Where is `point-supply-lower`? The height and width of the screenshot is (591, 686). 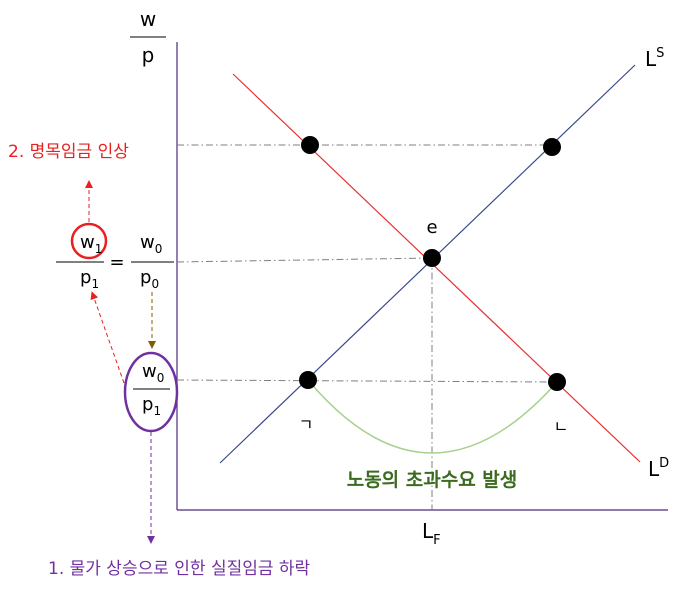
point-supply-lower is located at coordinates (308, 380).